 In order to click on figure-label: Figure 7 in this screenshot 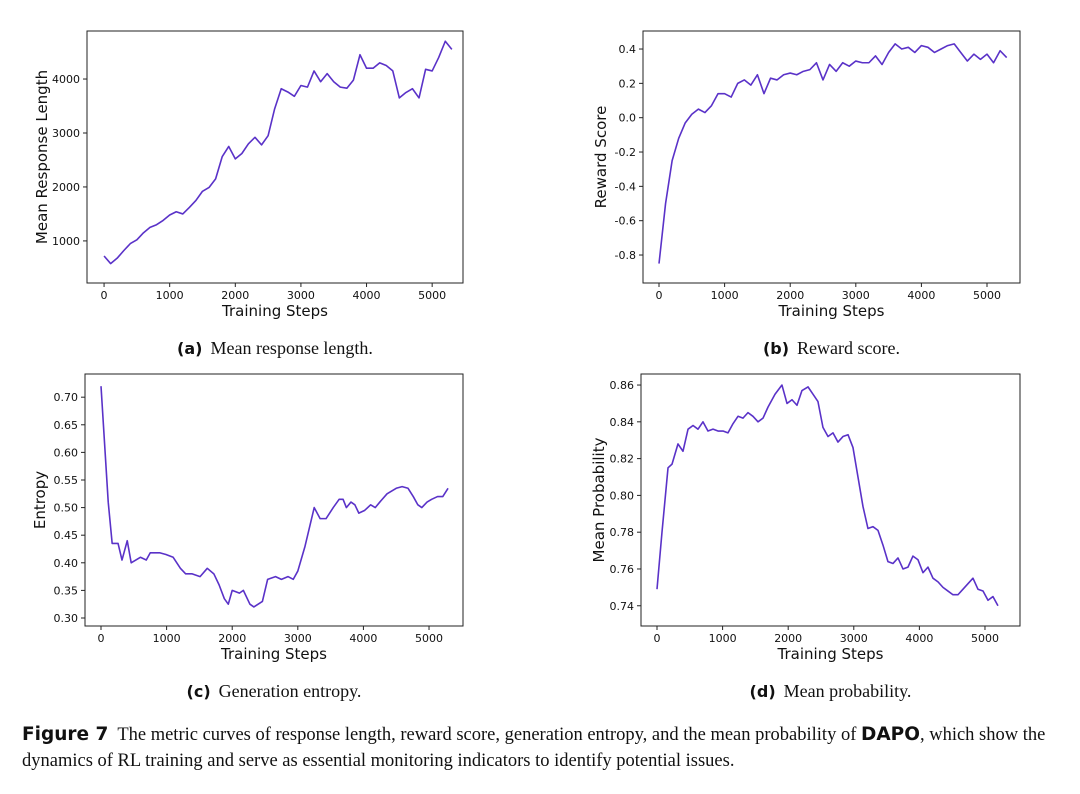, I will do `click(65, 734)`.